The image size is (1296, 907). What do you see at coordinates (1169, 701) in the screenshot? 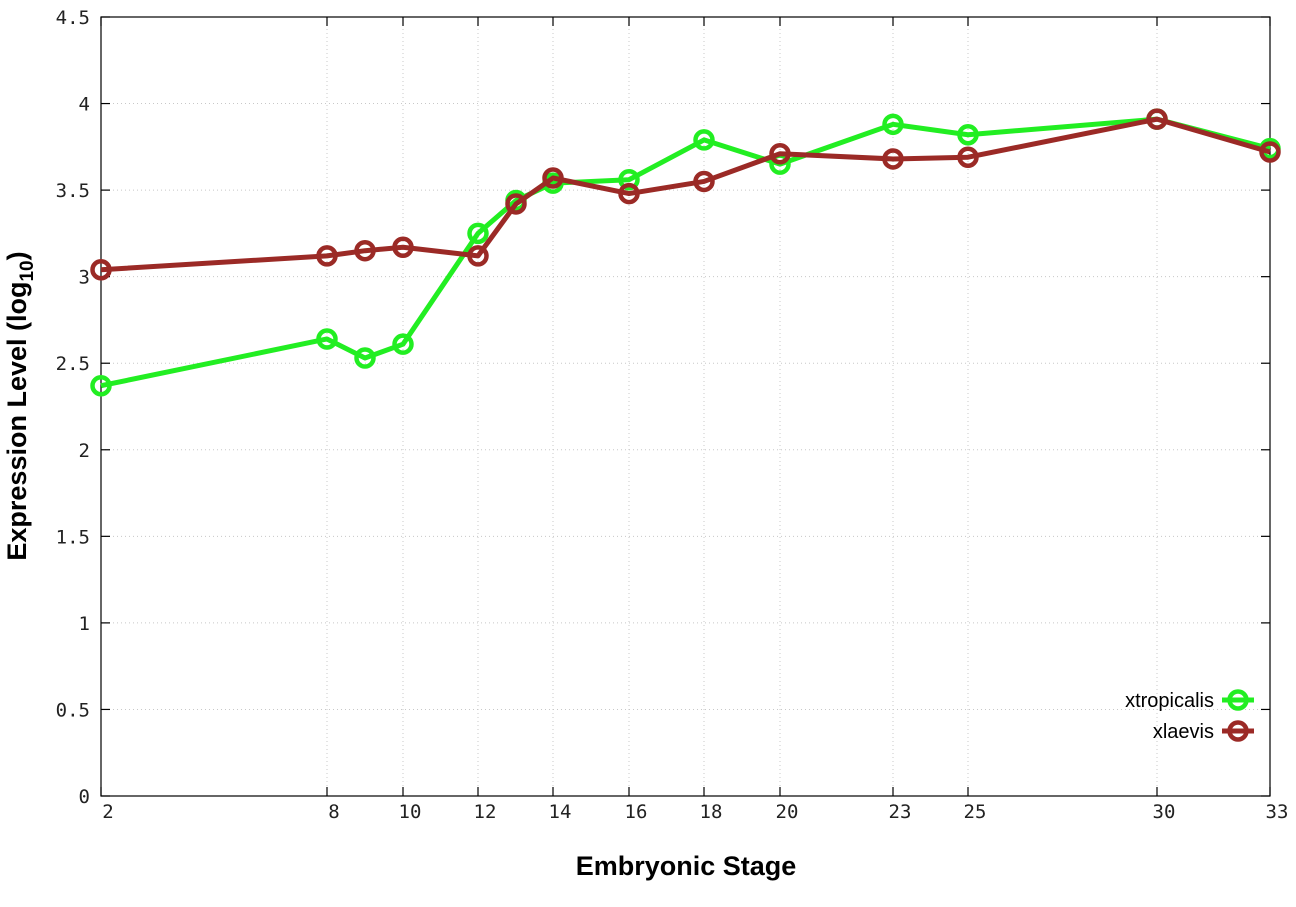
I see `legend-label-xtropicalis: xtropicalis` at bounding box center [1169, 701].